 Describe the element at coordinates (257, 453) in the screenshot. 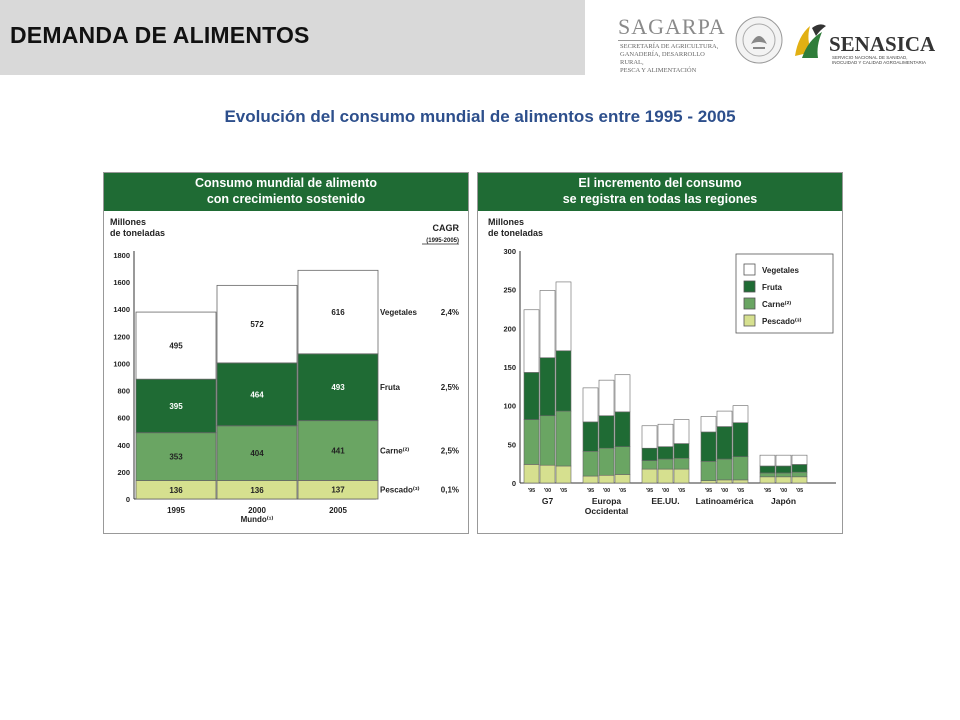

I see `data-label: 404` at that location.